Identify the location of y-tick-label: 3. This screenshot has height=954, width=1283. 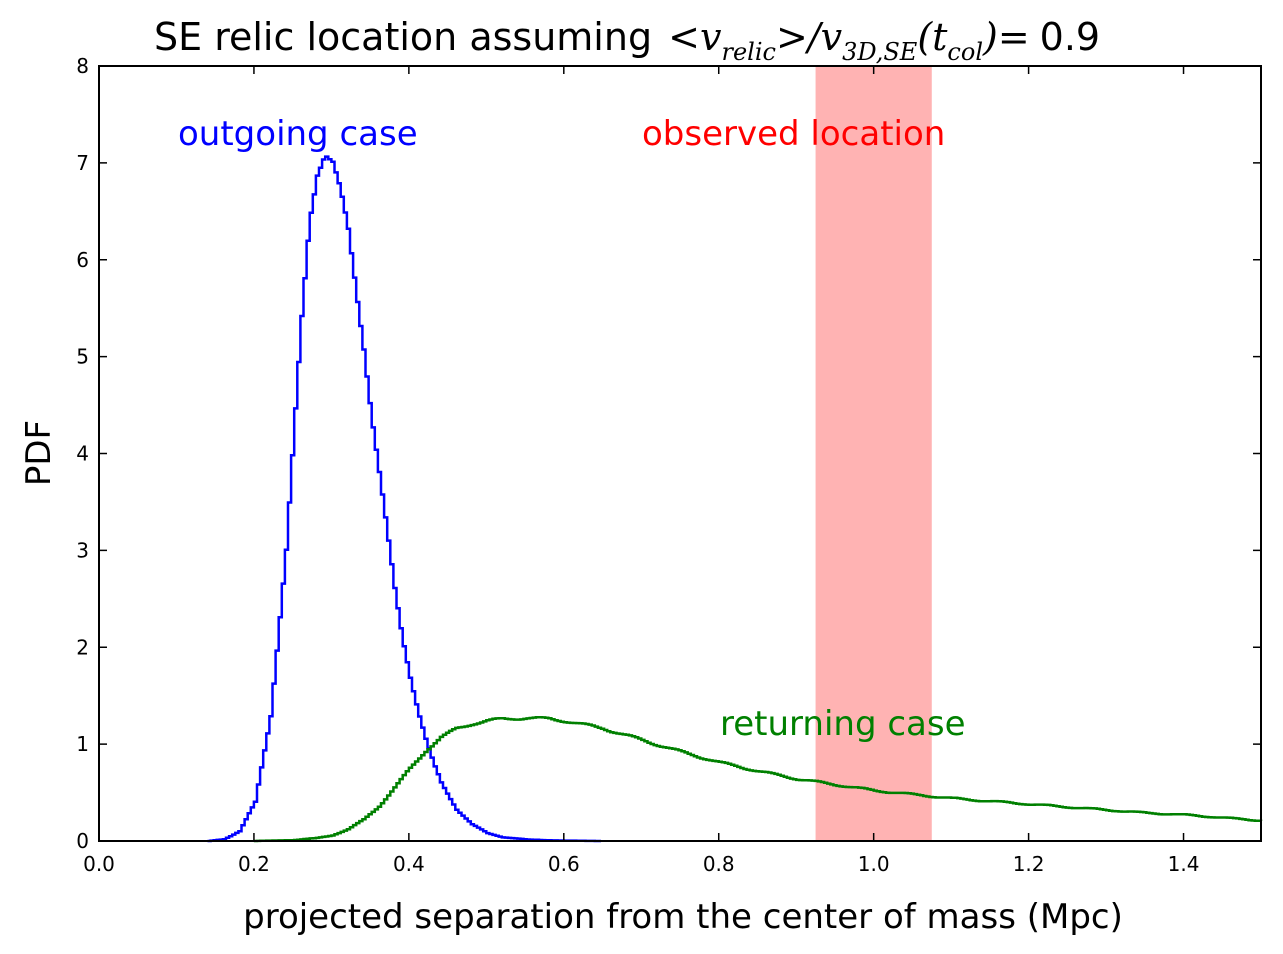
(82, 550).